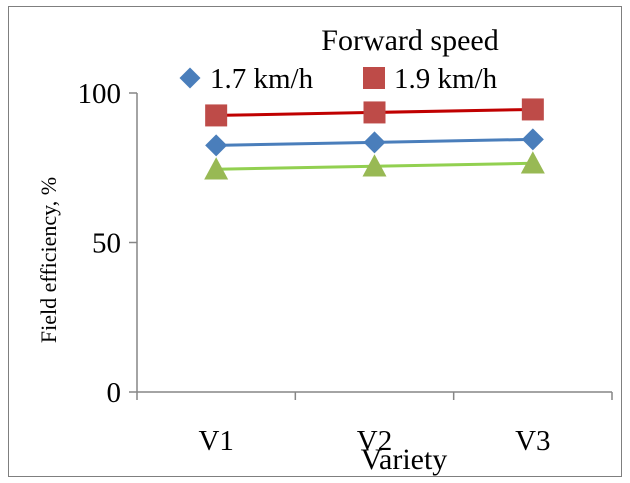  What do you see at coordinates (532, 441) in the screenshot?
I see `x-tick-label: V3` at bounding box center [532, 441].